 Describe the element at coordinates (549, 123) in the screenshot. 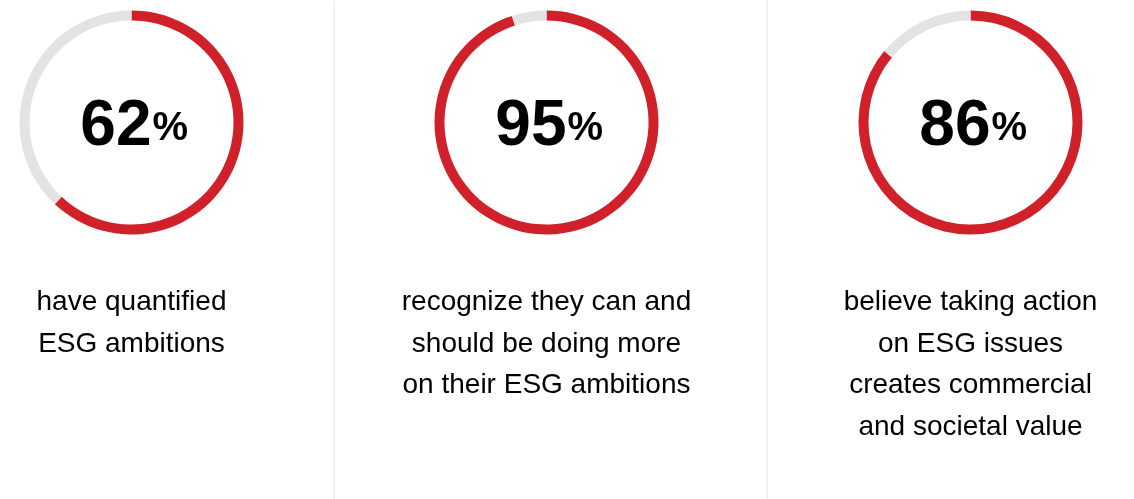

I see `data-label: 95%` at that location.